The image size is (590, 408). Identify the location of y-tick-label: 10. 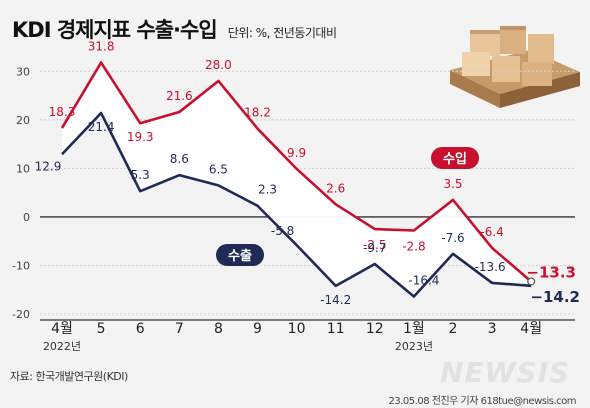
(23, 168).